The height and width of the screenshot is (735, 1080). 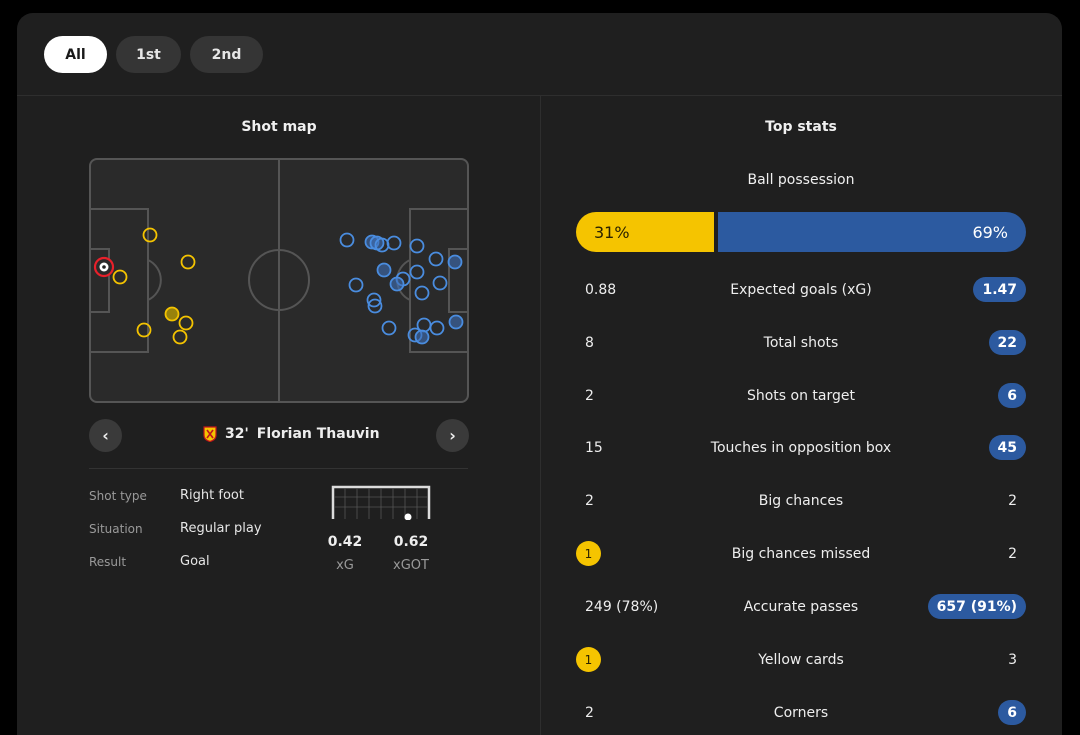 I want to click on stat-away-value: 1.47, so click(x=999, y=289).